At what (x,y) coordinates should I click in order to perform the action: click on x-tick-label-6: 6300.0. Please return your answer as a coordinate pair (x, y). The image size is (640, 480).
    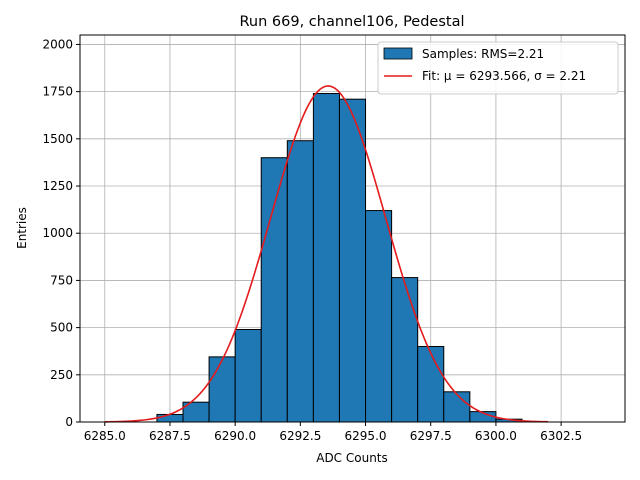
    Looking at the image, I should click on (496, 436).